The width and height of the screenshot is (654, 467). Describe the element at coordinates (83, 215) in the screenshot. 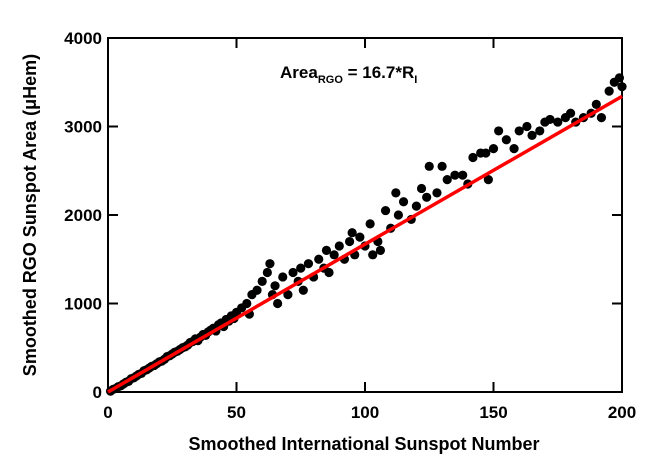

I see `y-tick-label: 2000` at that location.